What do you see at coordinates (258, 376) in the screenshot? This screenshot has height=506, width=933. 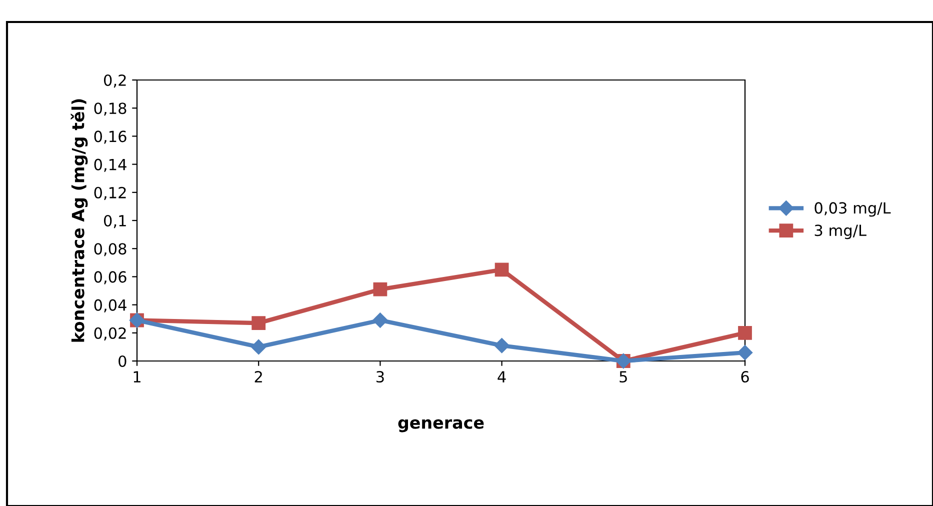 I see `x-tick-label: 2` at bounding box center [258, 376].